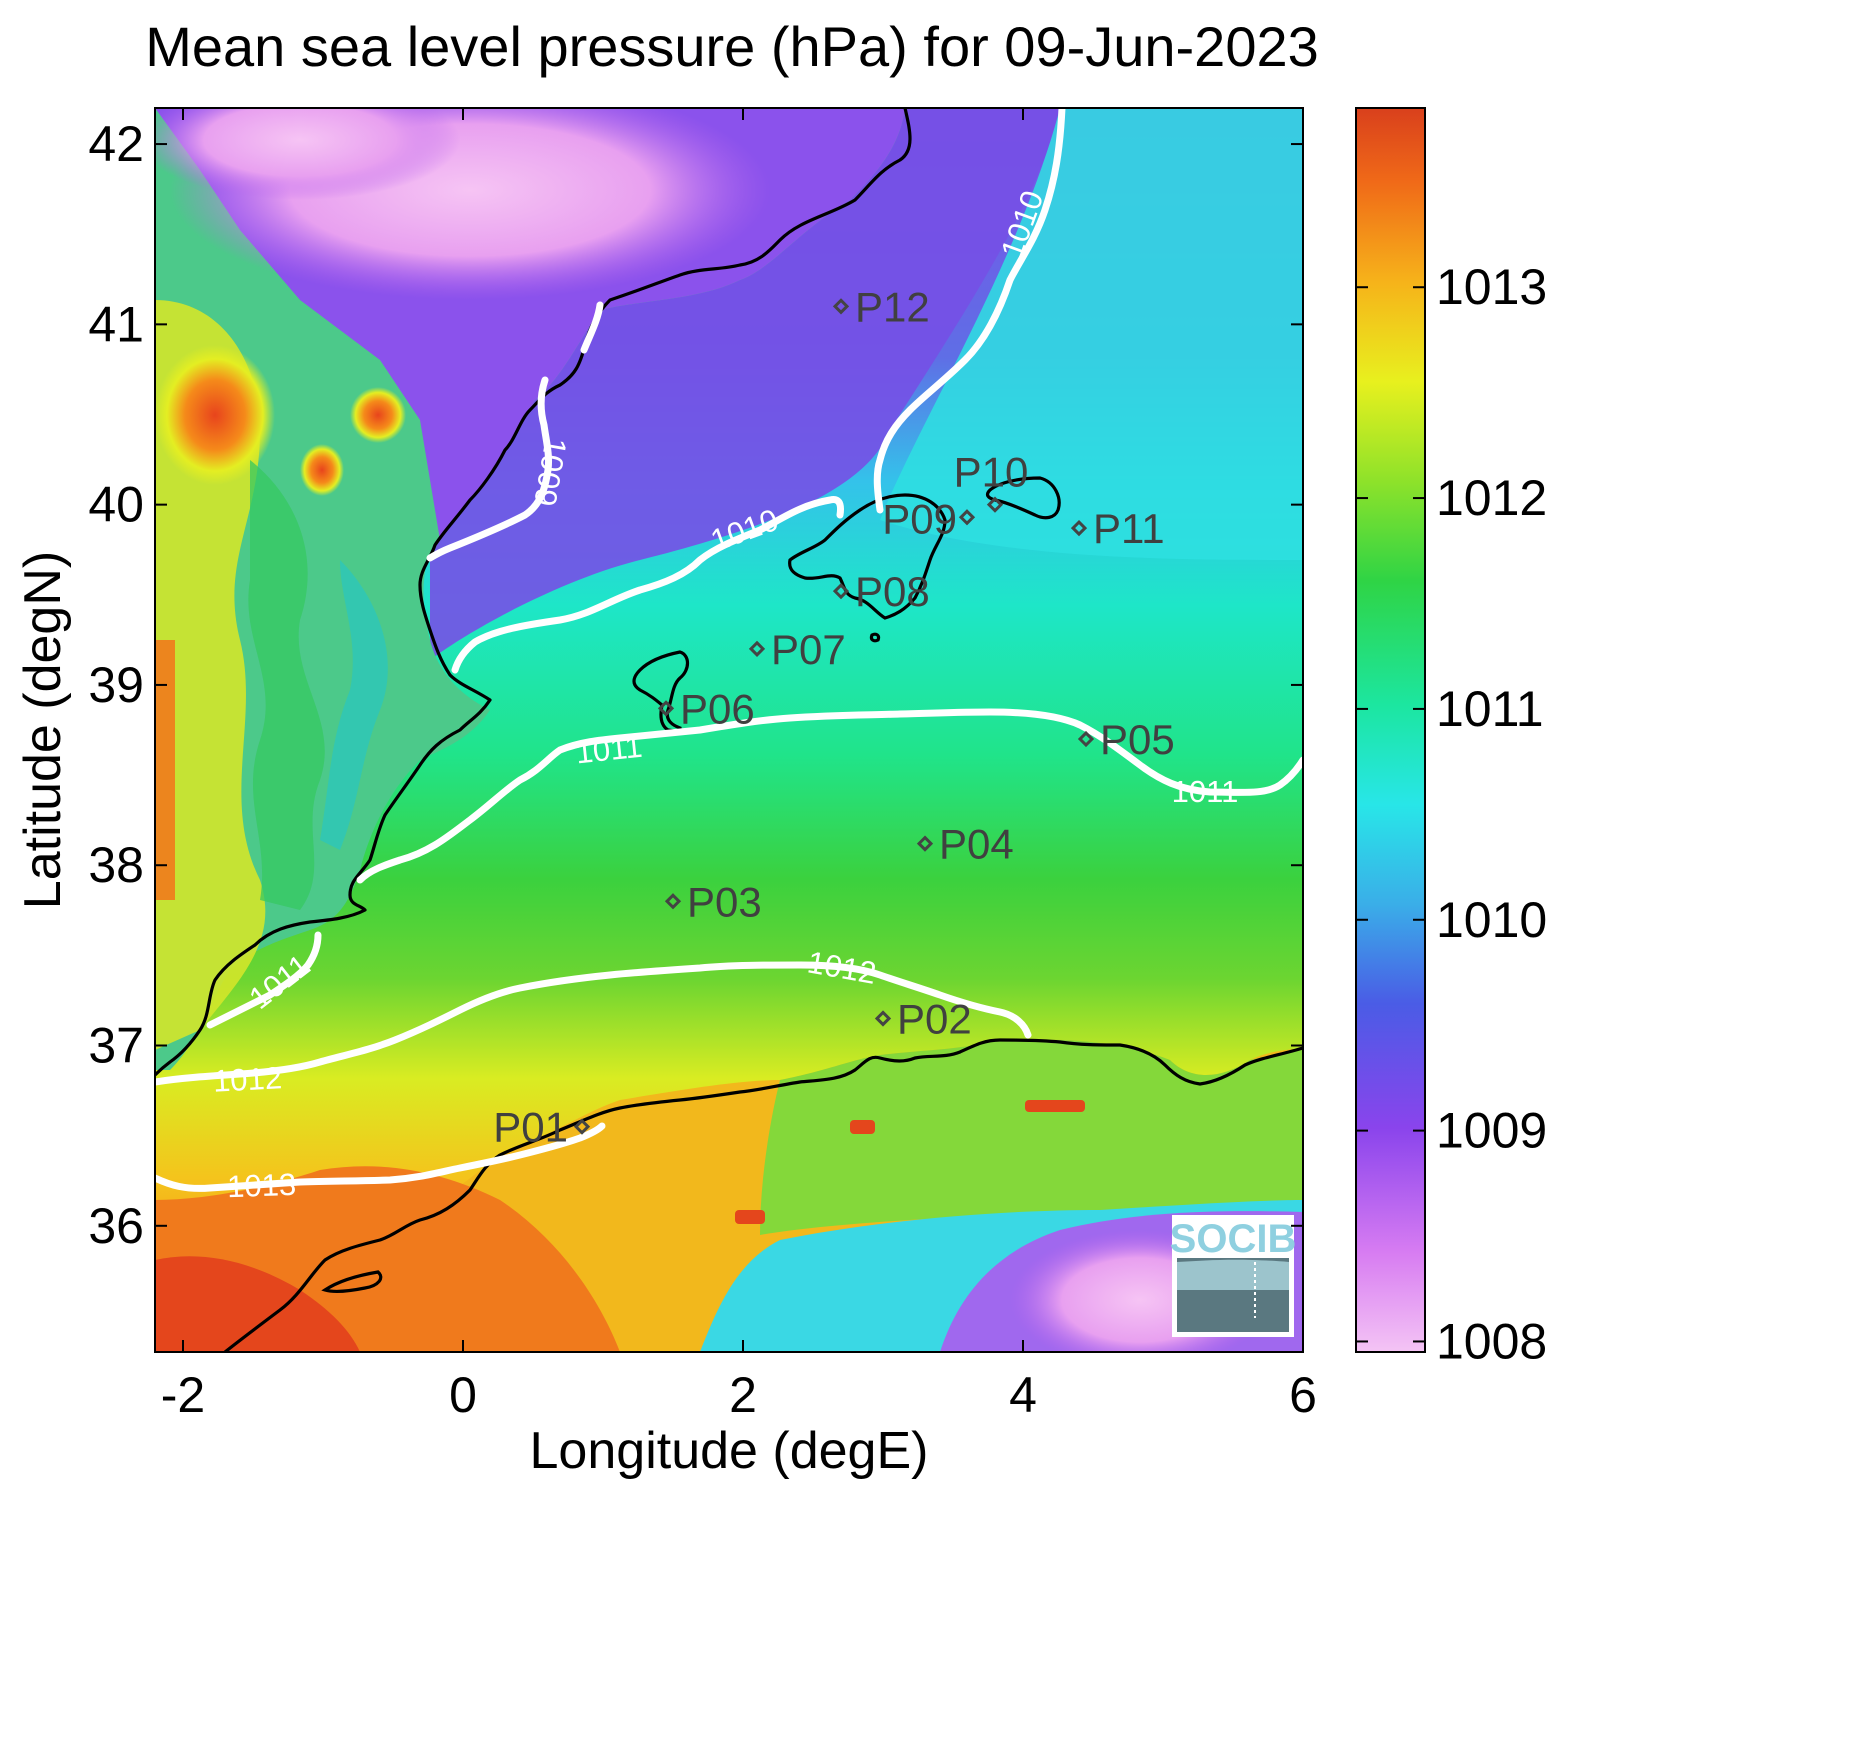 Image resolution: width=1854 pixels, height=1758 pixels. Describe the element at coordinates (1023, 1395) in the screenshot. I see `x-tick-label: 4` at that location.